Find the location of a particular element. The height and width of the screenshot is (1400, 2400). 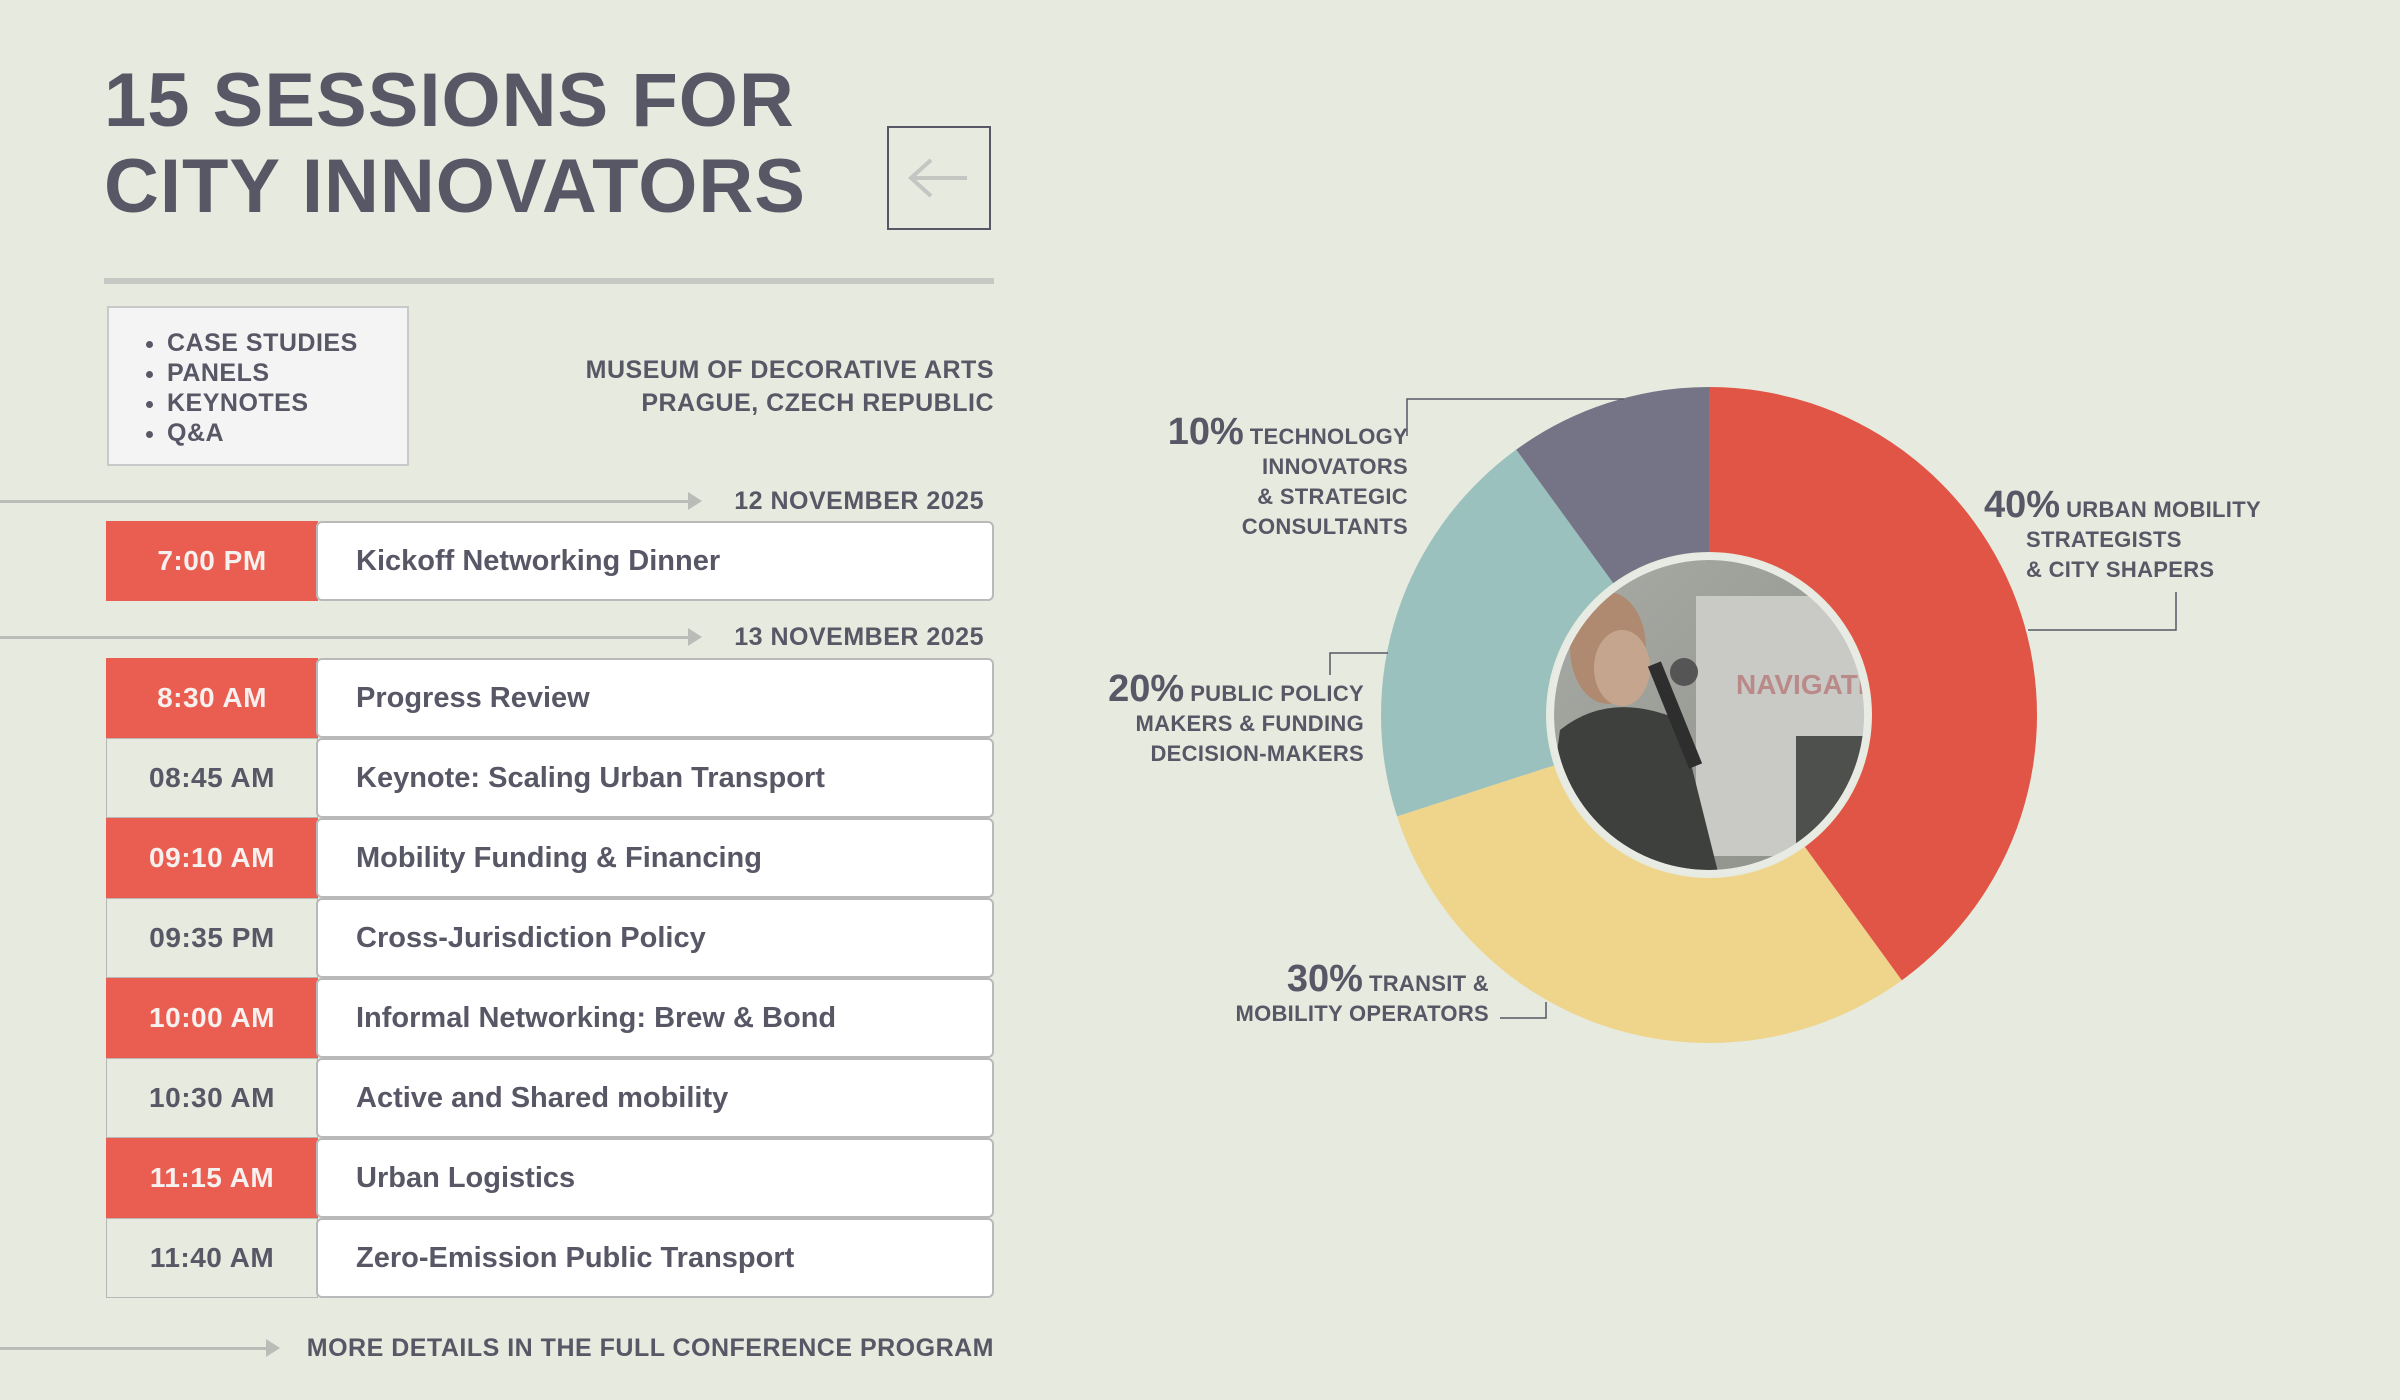

session-title: Active and Shared mobility is located at coordinates (655, 1098).